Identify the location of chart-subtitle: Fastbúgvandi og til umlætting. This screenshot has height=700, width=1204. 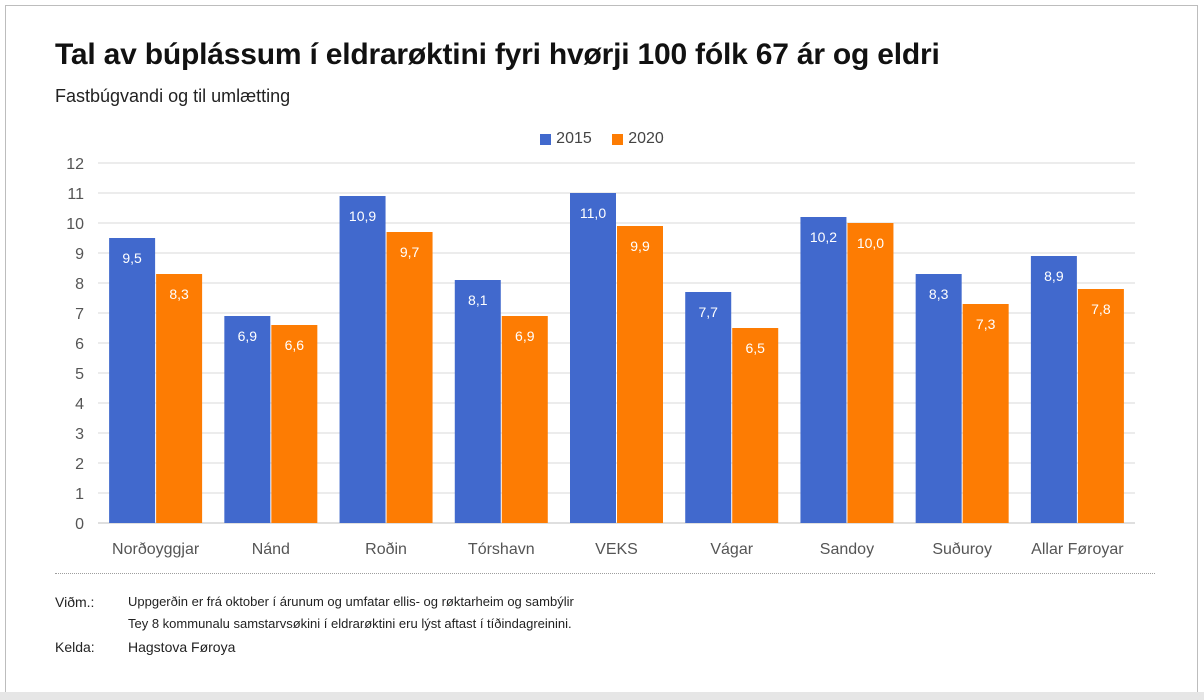
(173, 96).